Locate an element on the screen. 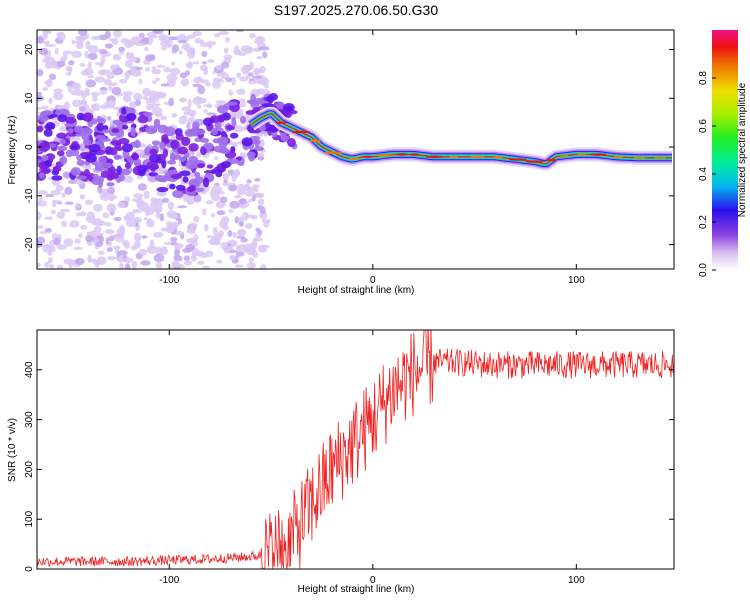 The height and width of the screenshot is (600, 750). spectrogram-xtick-label: 0 is located at coordinates (373, 280).